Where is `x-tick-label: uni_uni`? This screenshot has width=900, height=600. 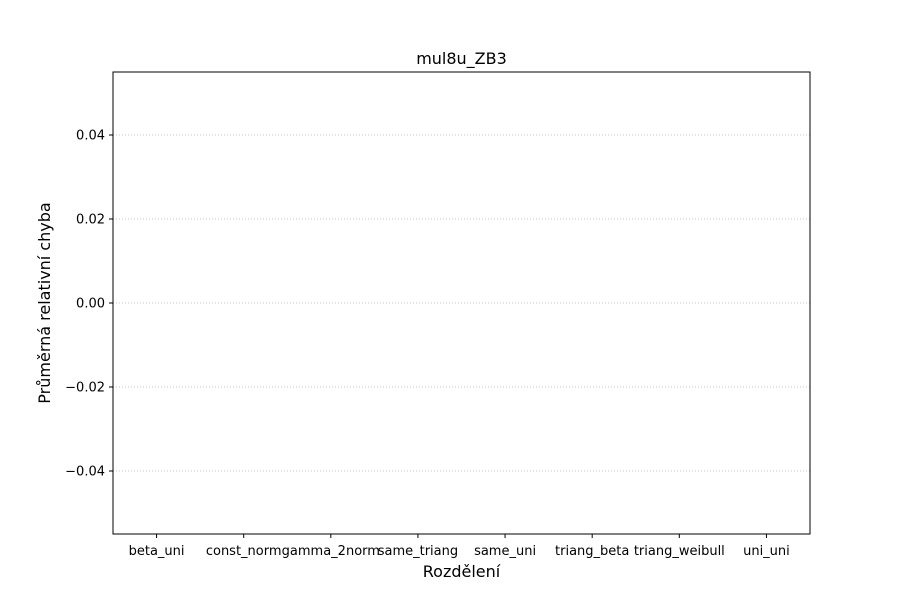
x-tick-label: uni_uni is located at coordinates (766, 551).